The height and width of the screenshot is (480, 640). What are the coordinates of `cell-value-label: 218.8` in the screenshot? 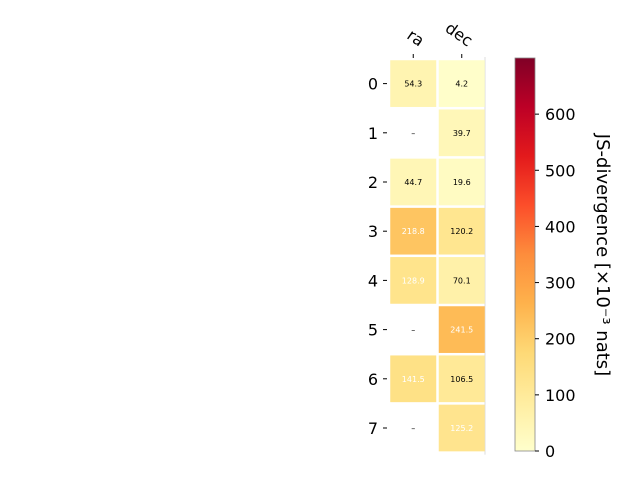 It's located at (413, 231).